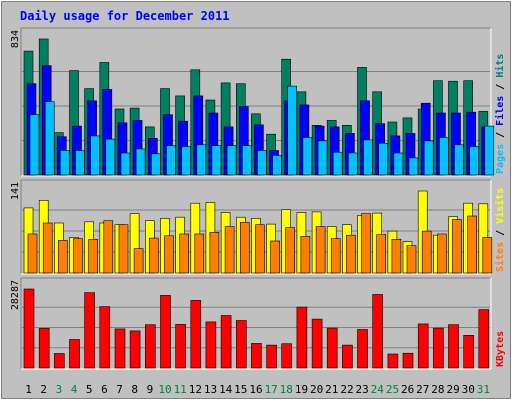  Describe the element at coordinates (286, 389) in the screenshot. I see `x-tick-label-day-18: 18` at that location.